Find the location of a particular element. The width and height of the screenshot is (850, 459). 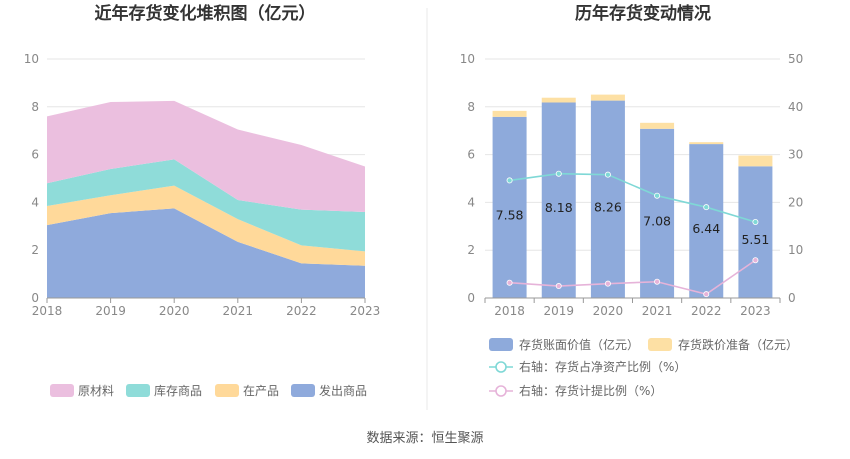

bar-value-label: 8.26 is located at coordinates (608, 206).